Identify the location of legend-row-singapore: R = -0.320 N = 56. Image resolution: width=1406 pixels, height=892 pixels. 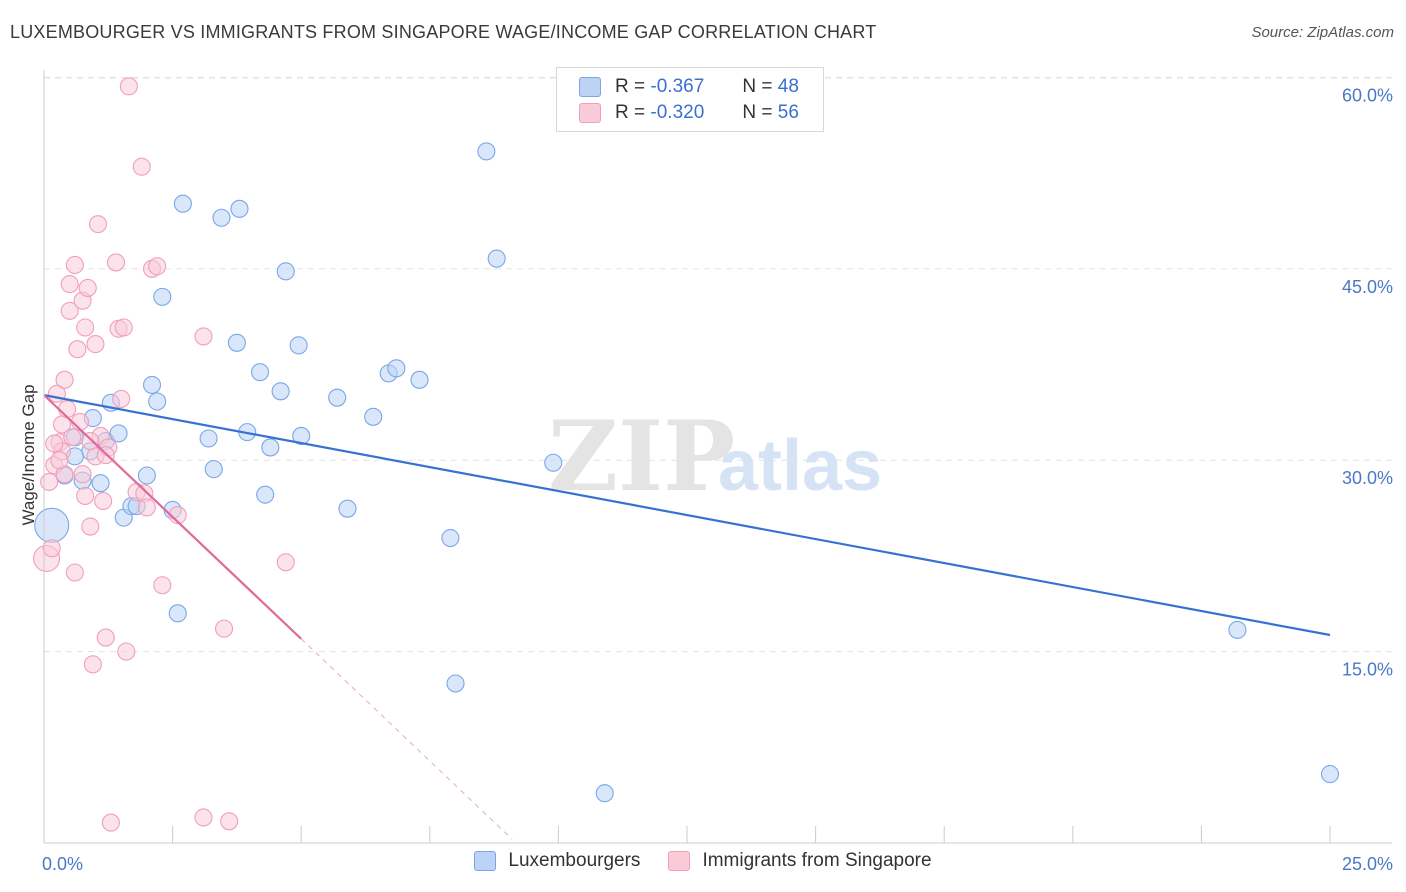
(689, 113).